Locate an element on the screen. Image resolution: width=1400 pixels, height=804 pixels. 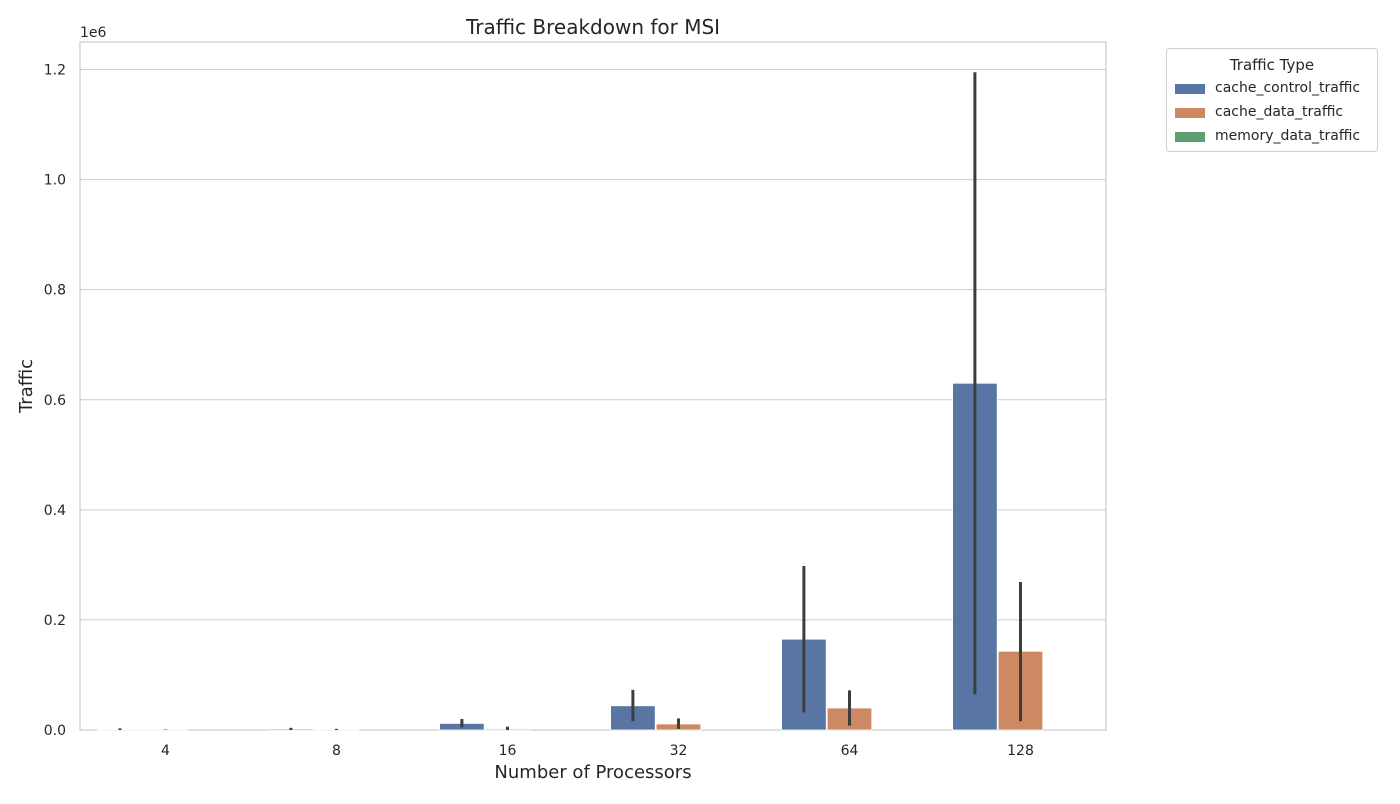
chart-title: Traffic Breakdown for MSI is located at coordinates (592, 27).